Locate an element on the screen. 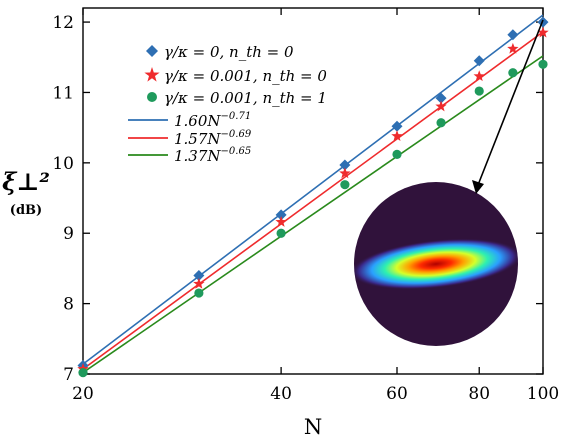 This screenshot has width=562, height=442. fit-3-exponent: −0.65 is located at coordinates (236, 151).